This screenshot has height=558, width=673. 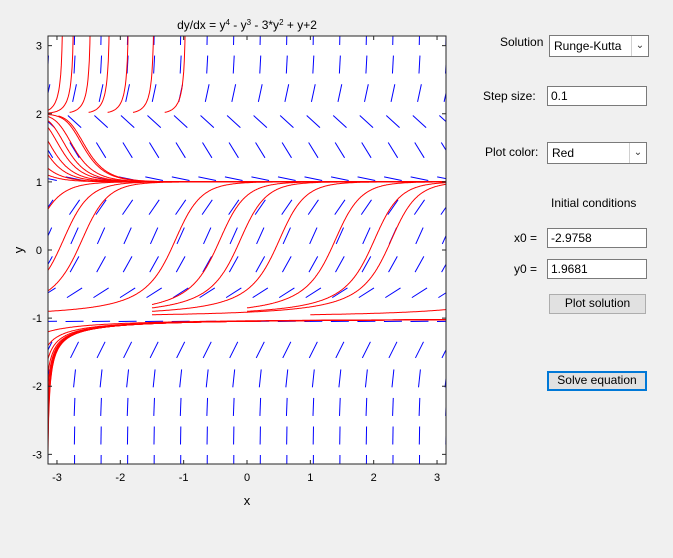 What do you see at coordinates (120, 478) in the screenshot?
I see `x-tick-label: -2` at bounding box center [120, 478].